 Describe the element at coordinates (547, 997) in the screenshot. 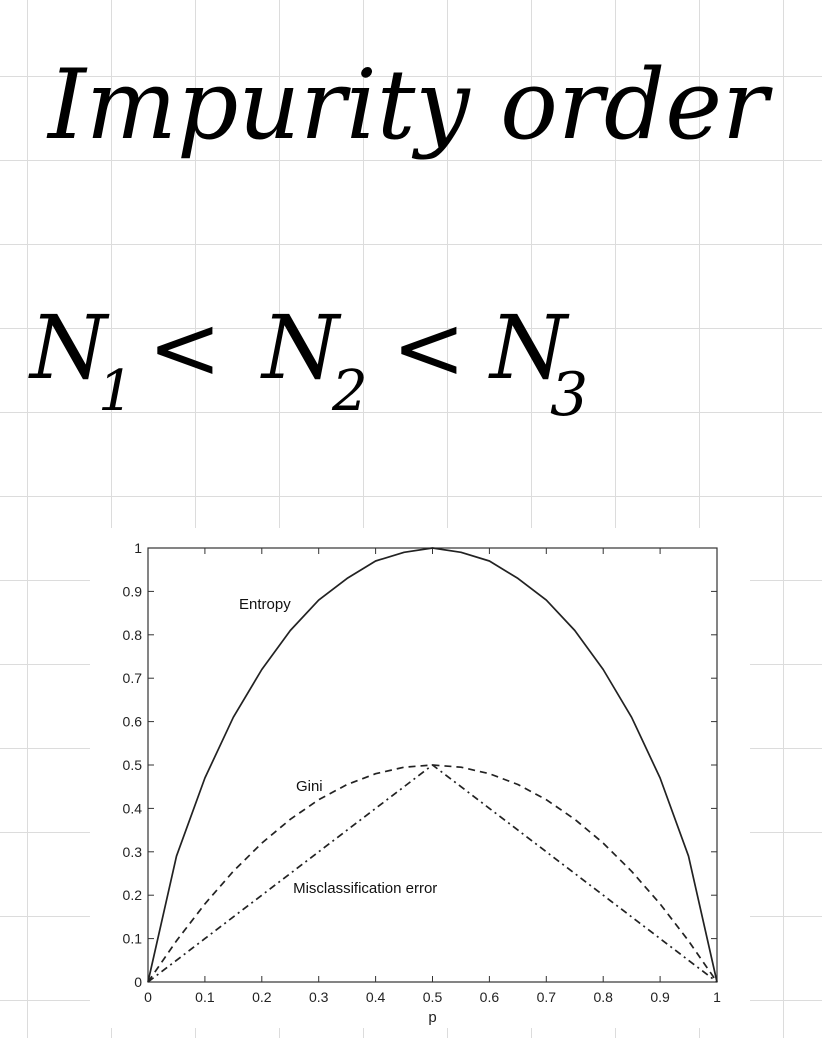

I see `x-tick-label: 0.7` at that location.